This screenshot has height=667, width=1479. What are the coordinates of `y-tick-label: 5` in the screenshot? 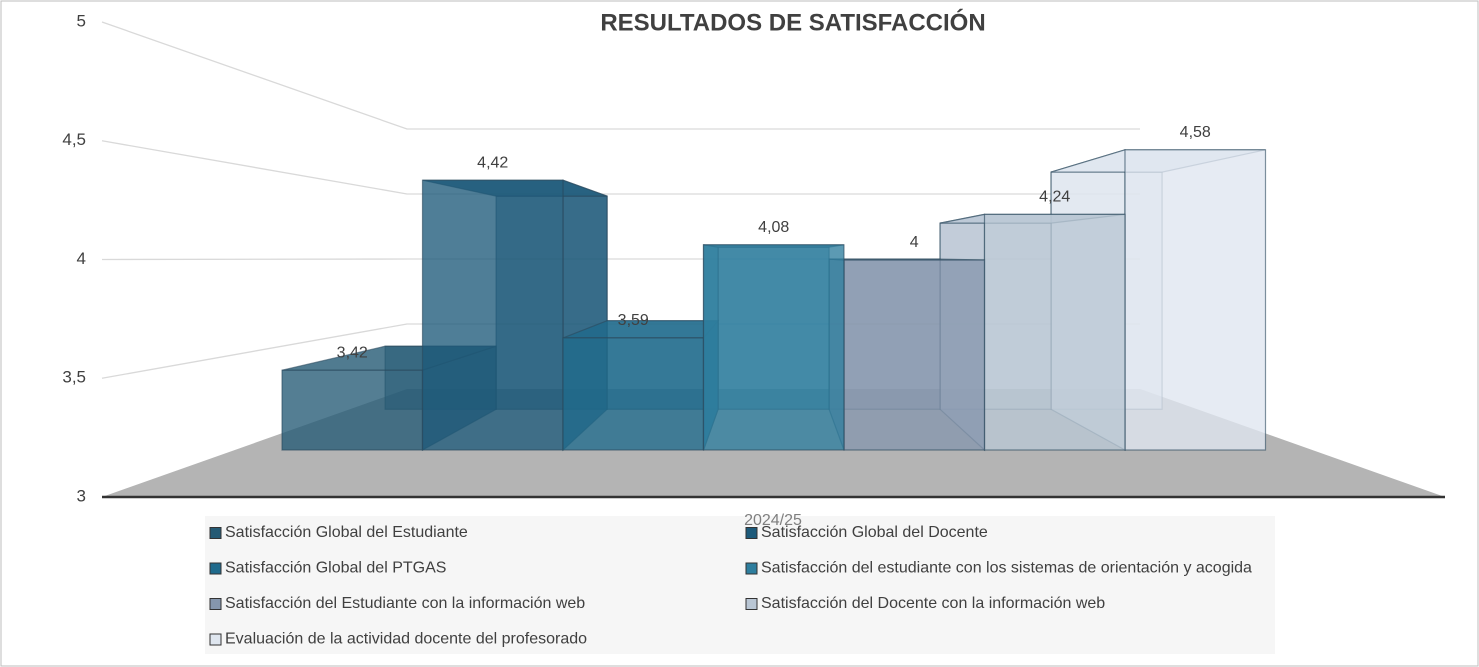 It's located at (81, 20).